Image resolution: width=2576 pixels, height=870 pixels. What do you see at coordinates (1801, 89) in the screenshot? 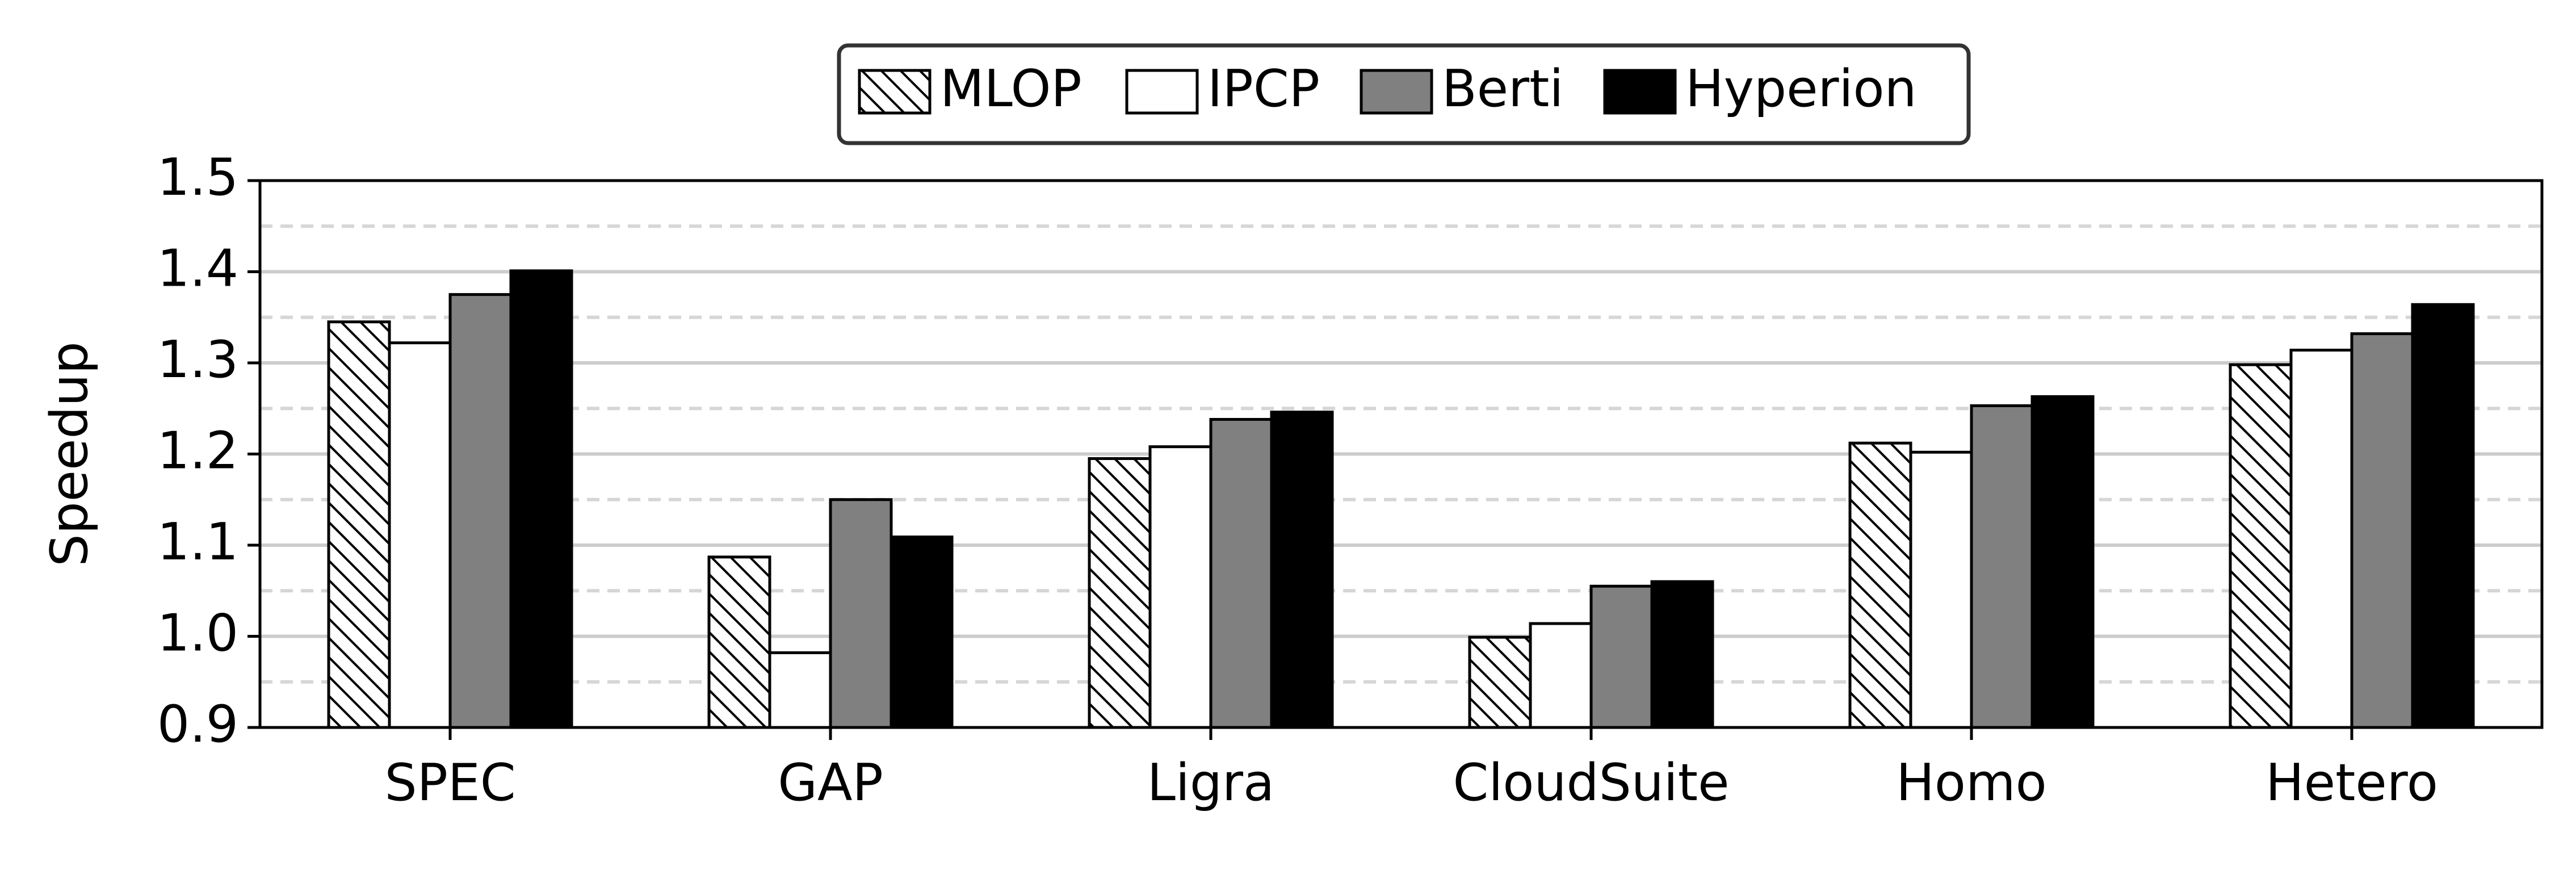
I see `legend-label-hyperion: Hyperion` at bounding box center [1801, 89].